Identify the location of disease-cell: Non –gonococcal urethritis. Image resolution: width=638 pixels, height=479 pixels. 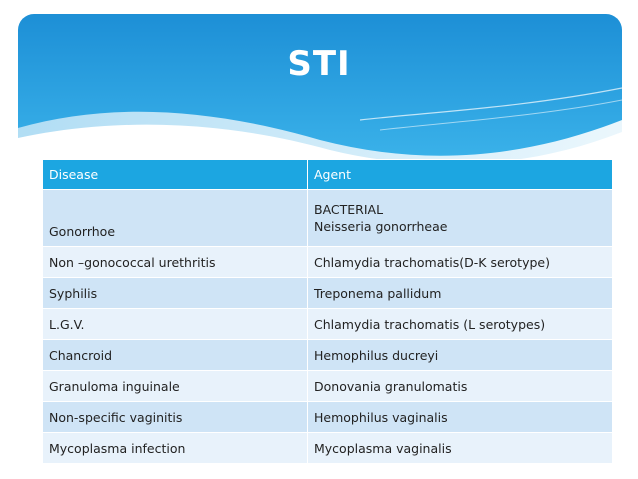
(175, 262).